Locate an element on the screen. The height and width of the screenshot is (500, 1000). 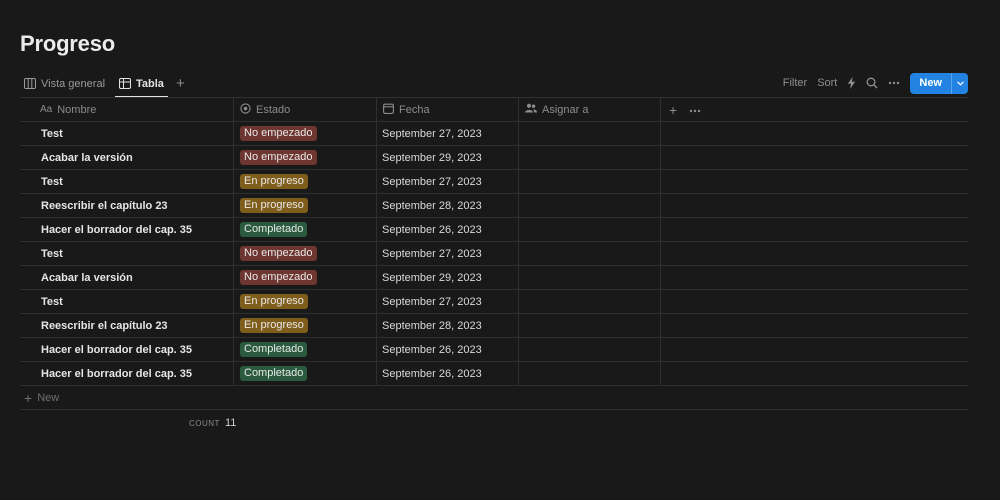
people-icon is located at coordinates (531, 109).